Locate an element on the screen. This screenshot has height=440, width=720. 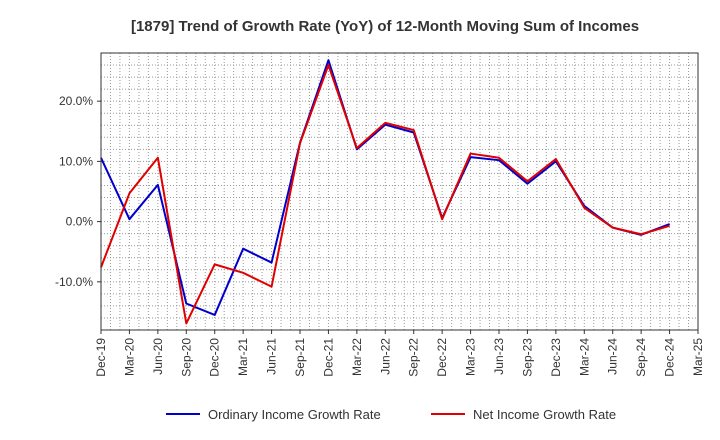
x-tick-label: Mar-25 is located at coordinates (698, 357).